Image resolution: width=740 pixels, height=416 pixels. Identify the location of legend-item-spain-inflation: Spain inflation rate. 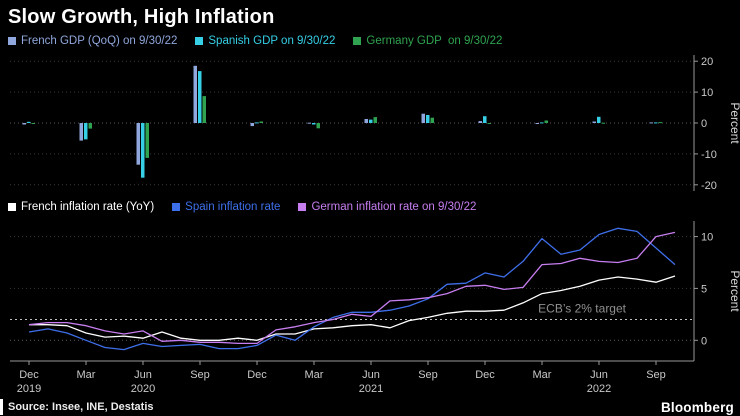
(226, 207).